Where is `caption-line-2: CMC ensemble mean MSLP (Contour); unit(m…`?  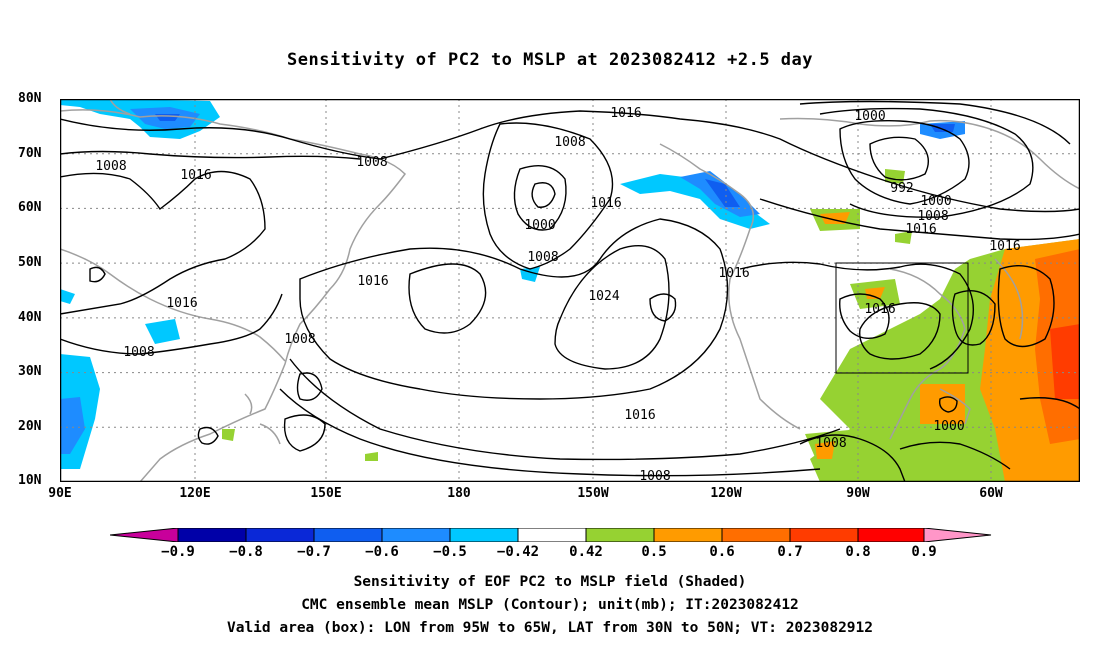
caption-line-2: CMC ensemble mean MSLP (Contour); unit(m… is located at coordinates (550, 605).